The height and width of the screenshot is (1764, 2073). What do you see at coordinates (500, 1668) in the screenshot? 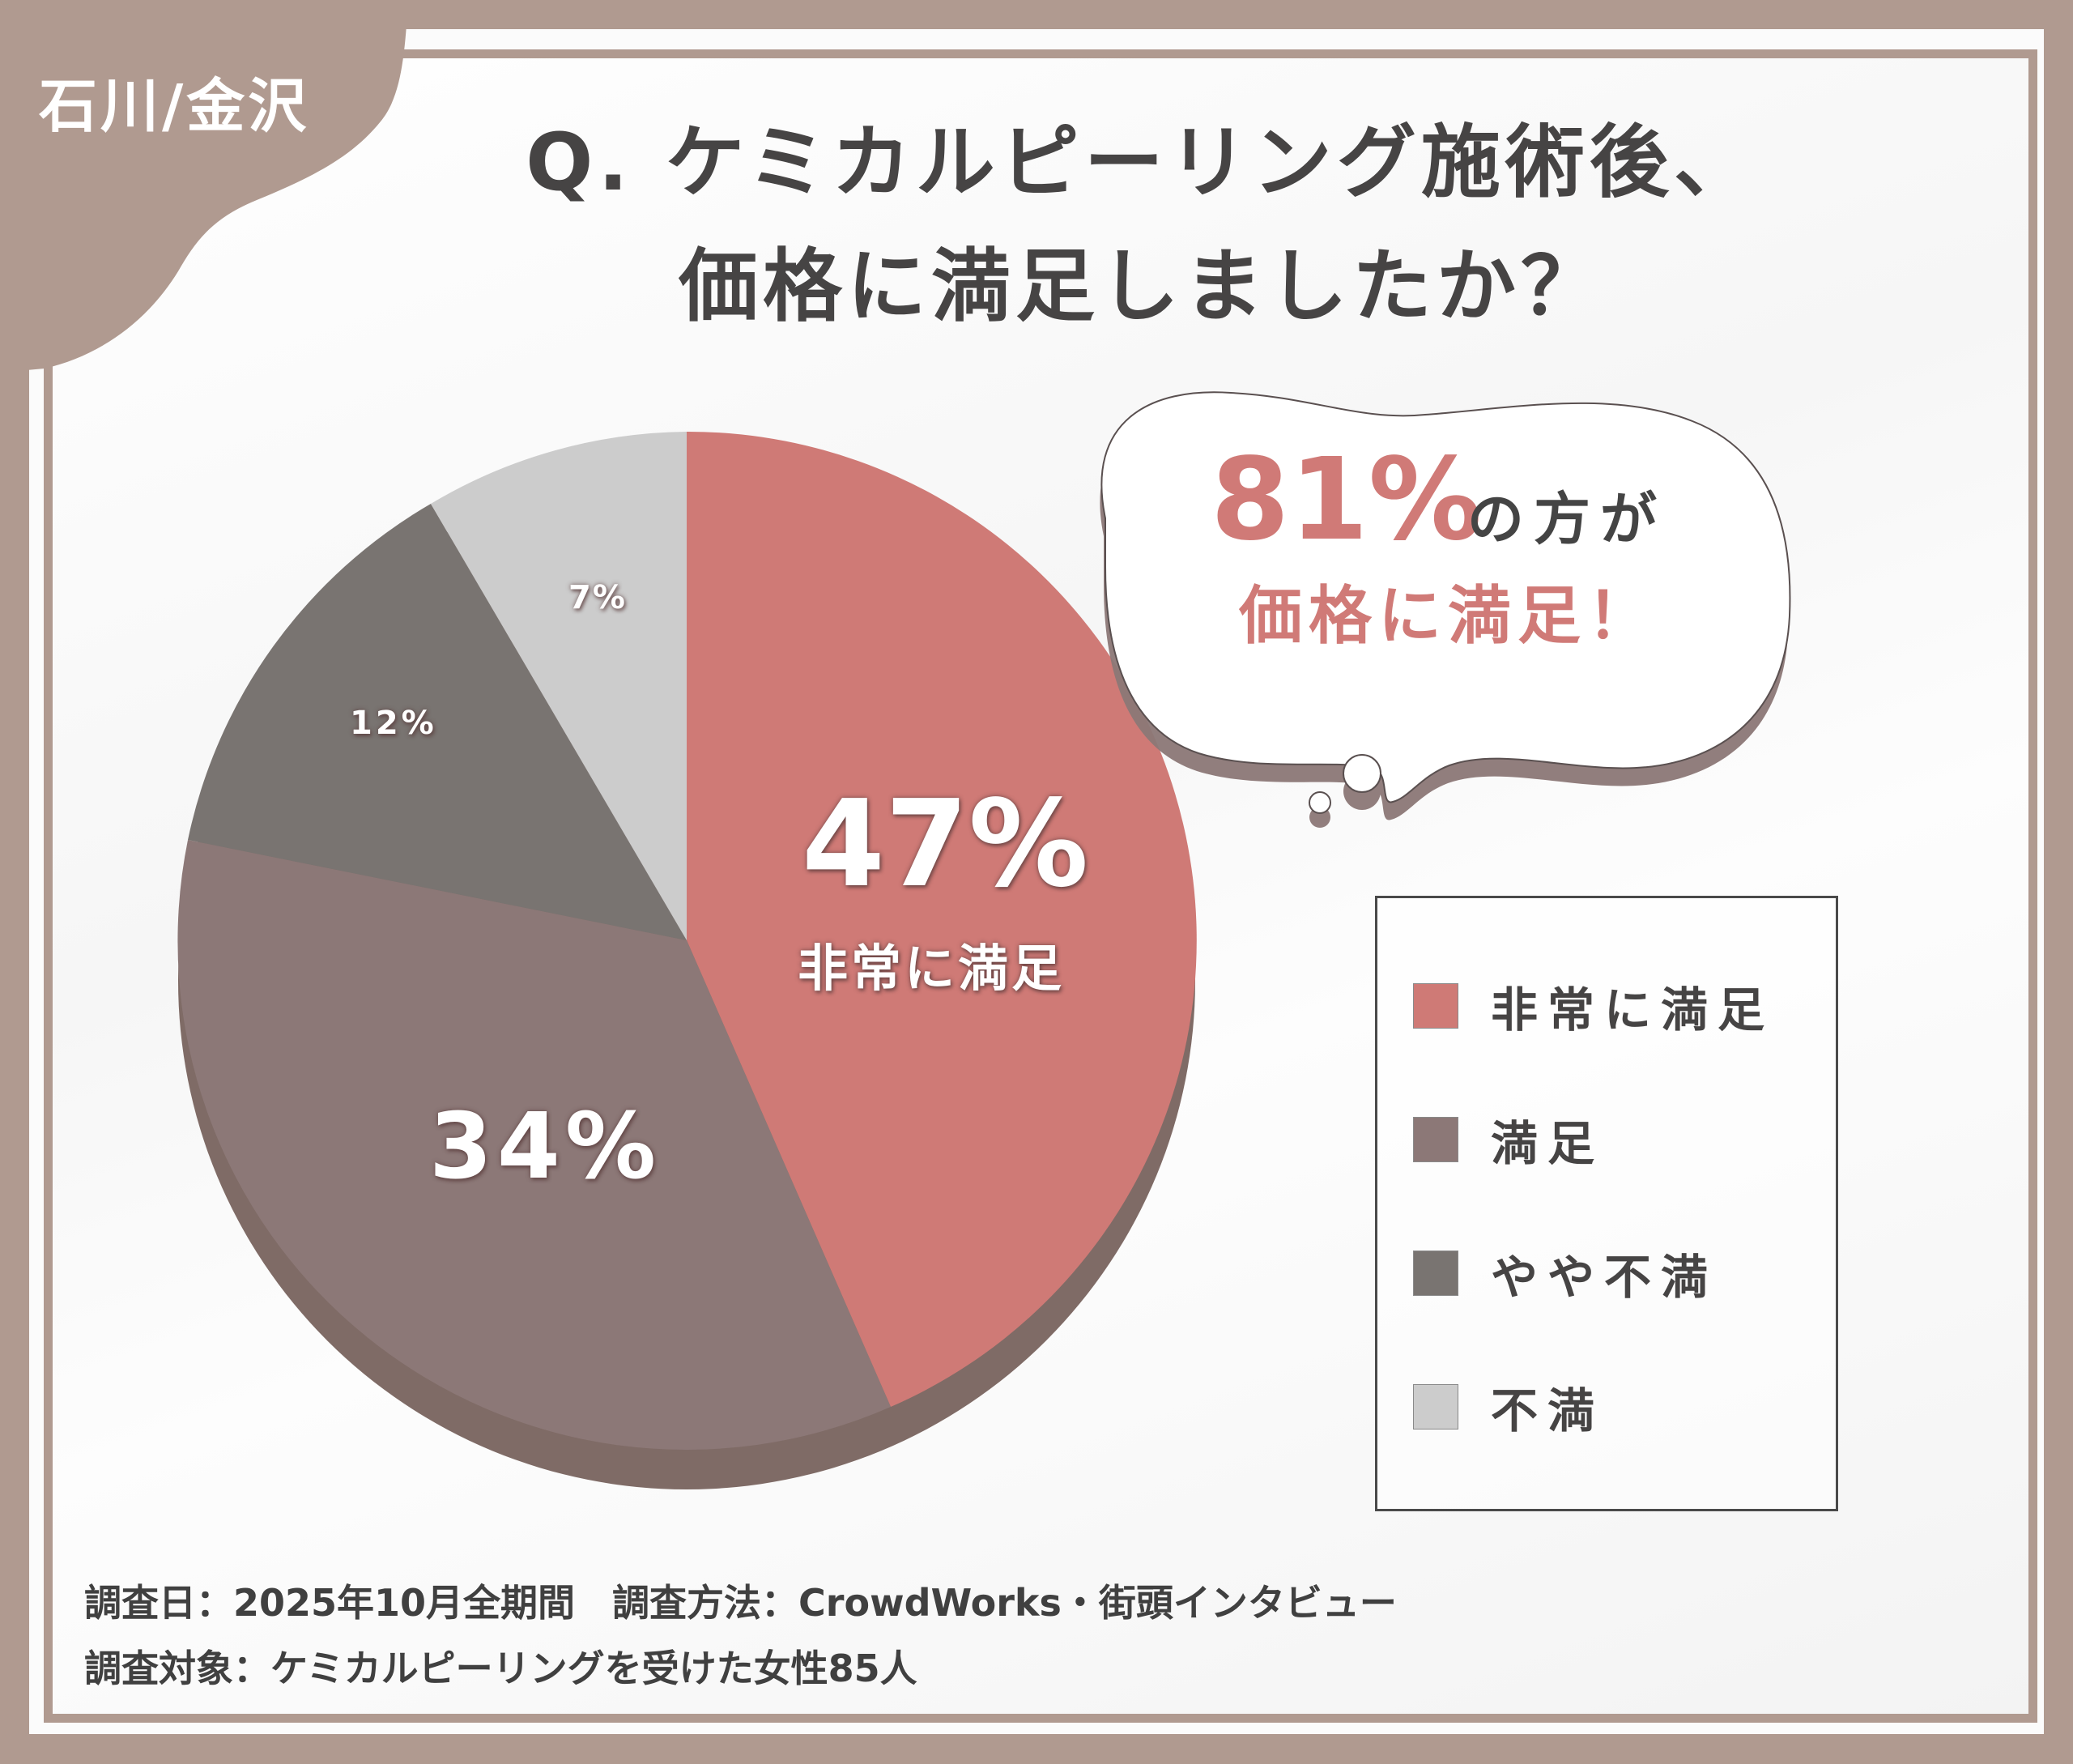
I see `footer-survey-target: 調査対象：ケミカルピーリングを受けた女性85人` at bounding box center [500, 1668].